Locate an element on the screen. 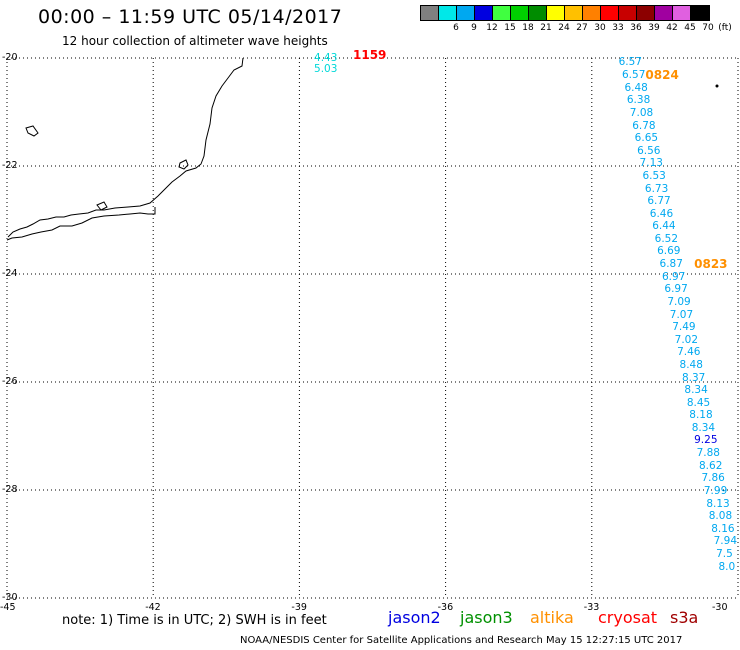 Image resolution: width=740 pixels, height=650 pixels. wave-height-value: 8.37 is located at coordinates (693, 377).